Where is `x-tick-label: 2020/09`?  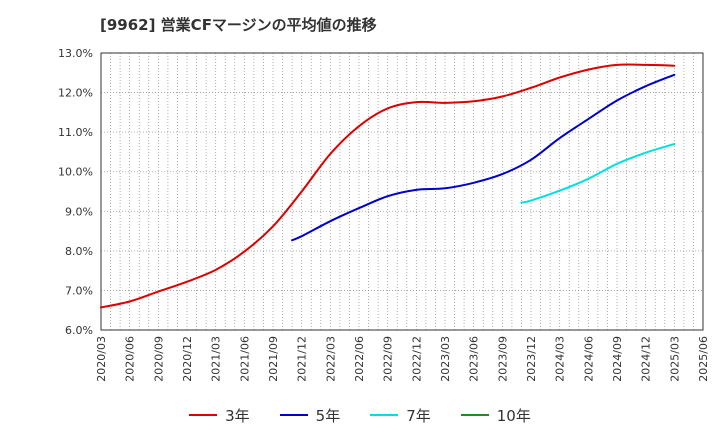
x-tick-label: 2020/09 is located at coordinates (158, 359).